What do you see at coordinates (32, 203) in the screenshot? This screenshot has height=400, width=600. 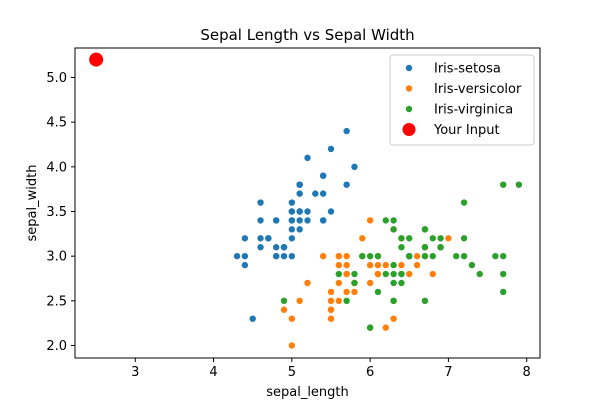 I see `y-axis-label: sepal_width` at bounding box center [32, 203].